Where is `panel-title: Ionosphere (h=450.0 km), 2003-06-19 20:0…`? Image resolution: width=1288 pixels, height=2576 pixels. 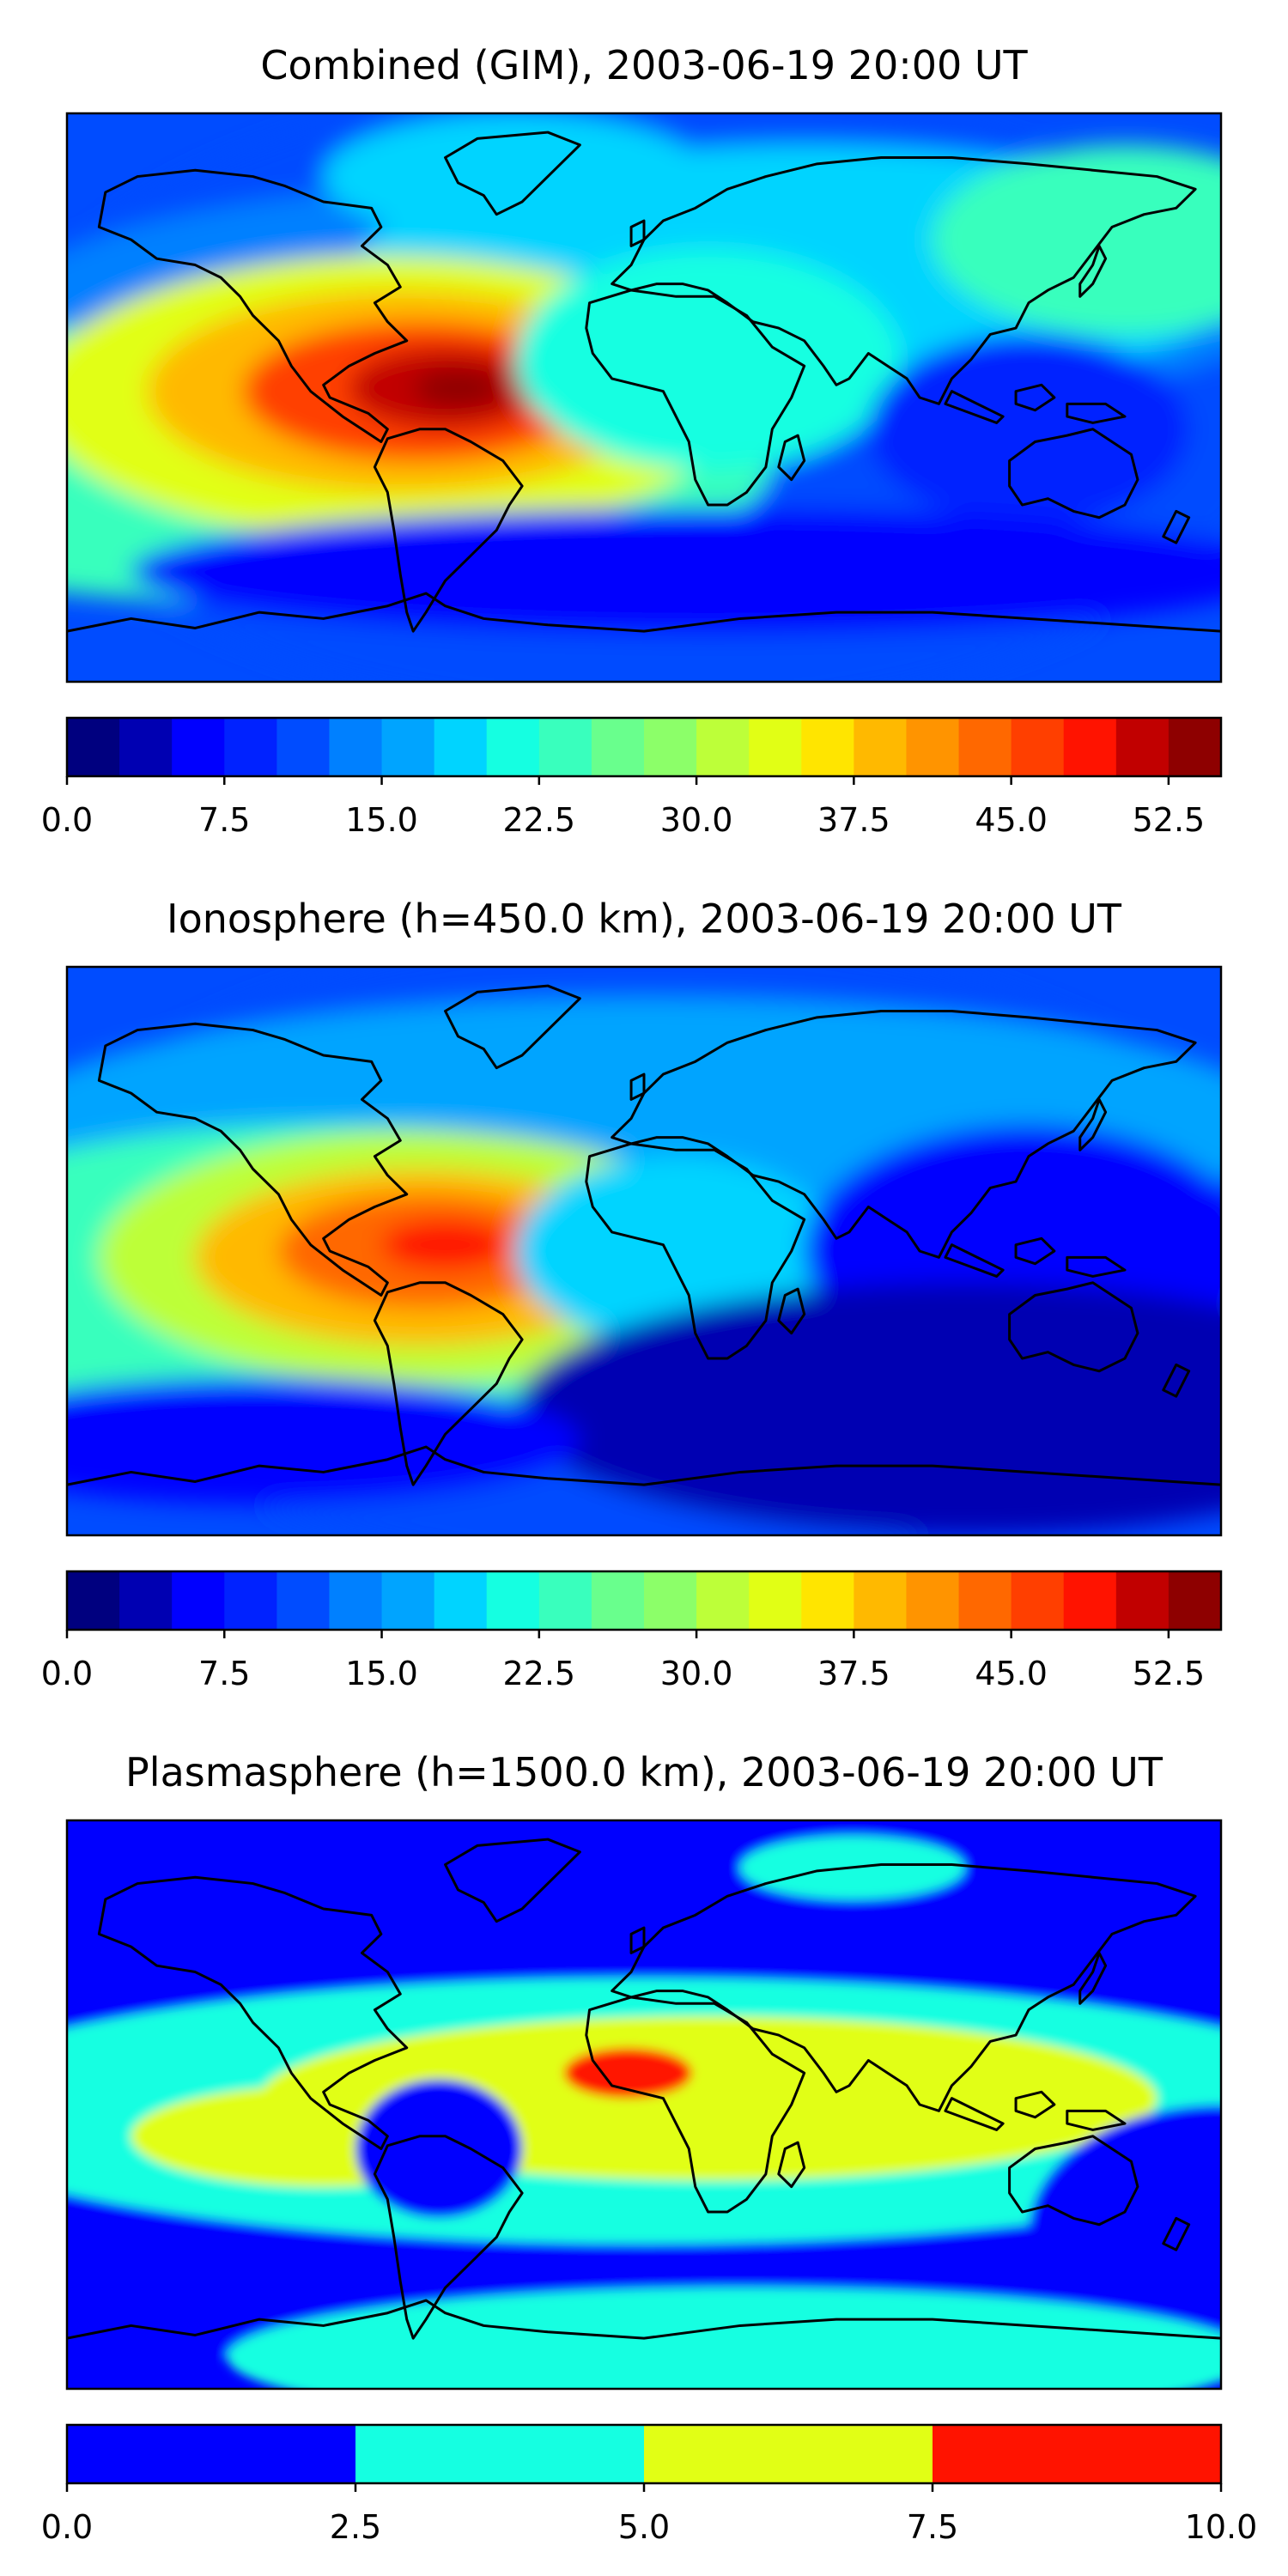 panel-title: Ionosphere (h=450.0 km), 2003-06-19 20:0… is located at coordinates (644, 919).